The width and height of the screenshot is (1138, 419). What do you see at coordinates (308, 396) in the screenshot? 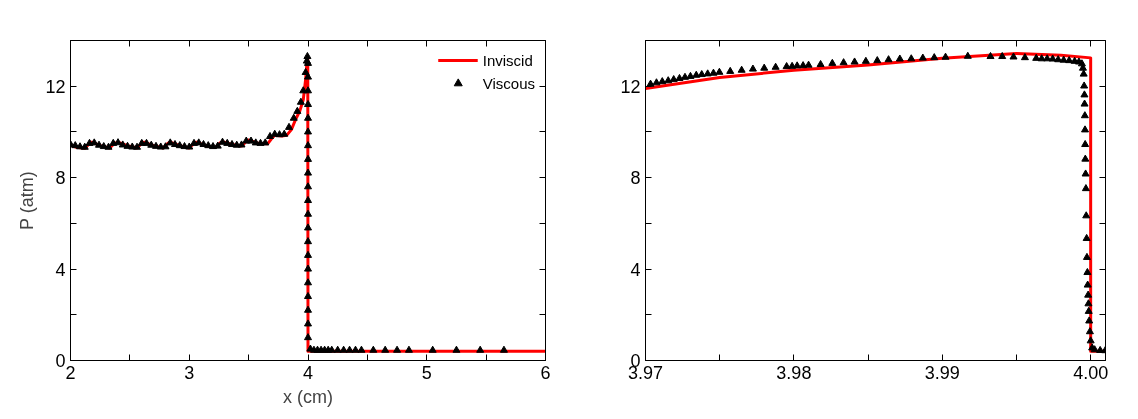
I see `x-axis-title: x (cm)` at bounding box center [308, 396].